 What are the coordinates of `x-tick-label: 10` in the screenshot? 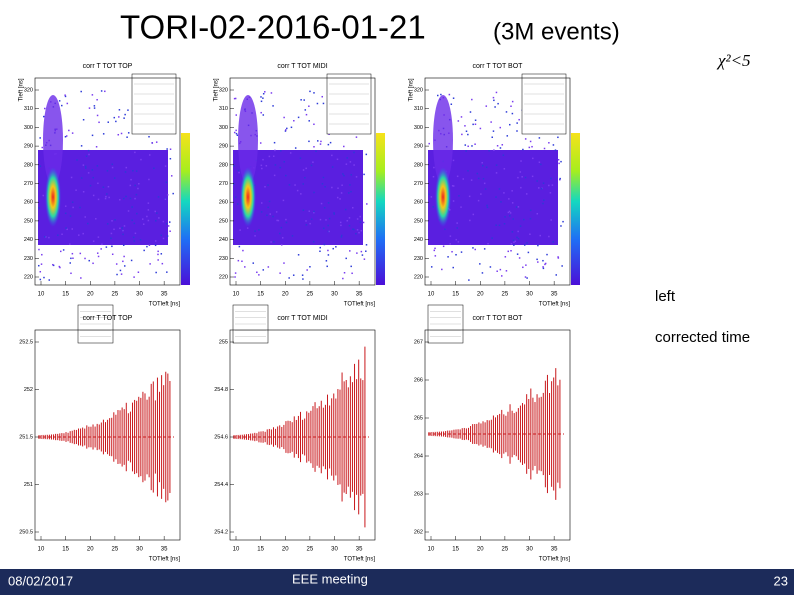 It's located at (236, 295).